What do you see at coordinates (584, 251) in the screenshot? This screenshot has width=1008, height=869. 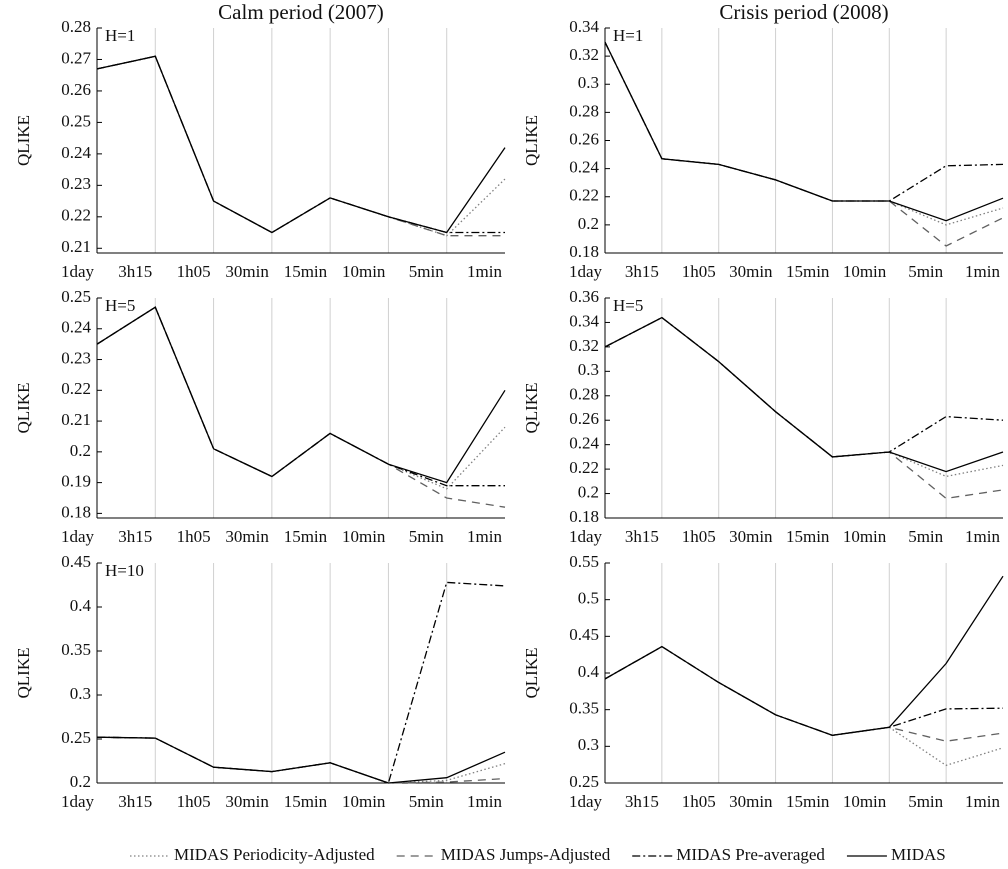 I see `y-tick-label: 0.18` at bounding box center [584, 251].